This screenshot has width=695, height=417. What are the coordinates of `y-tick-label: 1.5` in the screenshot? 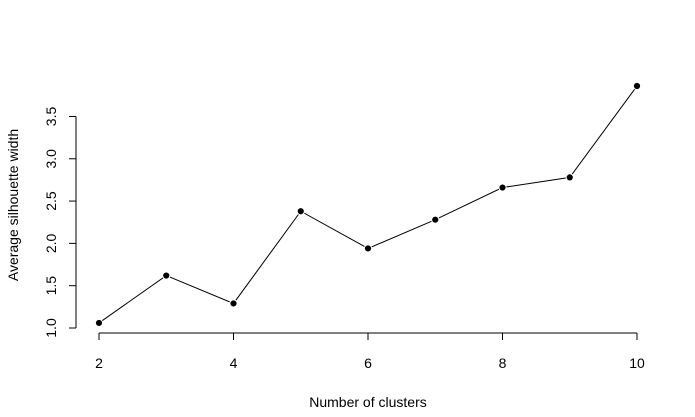 It's located at (51, 286).